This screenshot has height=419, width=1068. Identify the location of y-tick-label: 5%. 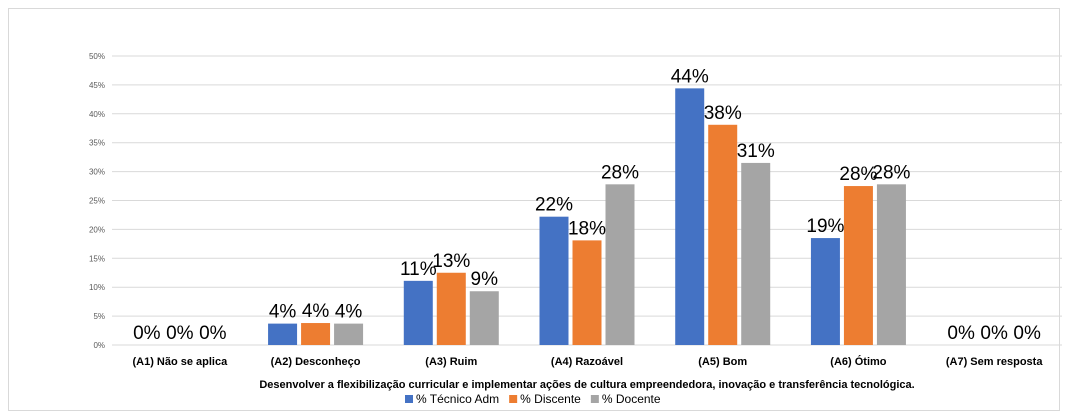
(99, 316).